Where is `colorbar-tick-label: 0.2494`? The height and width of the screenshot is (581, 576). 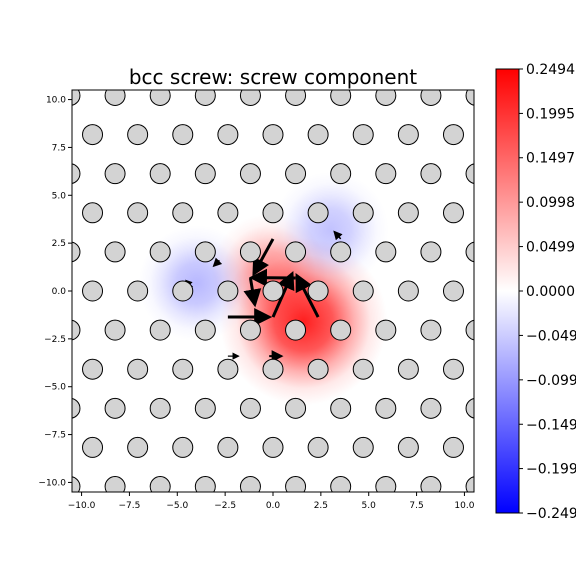
colorbar-tick-label: 0.2494 is located at coordinates (550, 70).